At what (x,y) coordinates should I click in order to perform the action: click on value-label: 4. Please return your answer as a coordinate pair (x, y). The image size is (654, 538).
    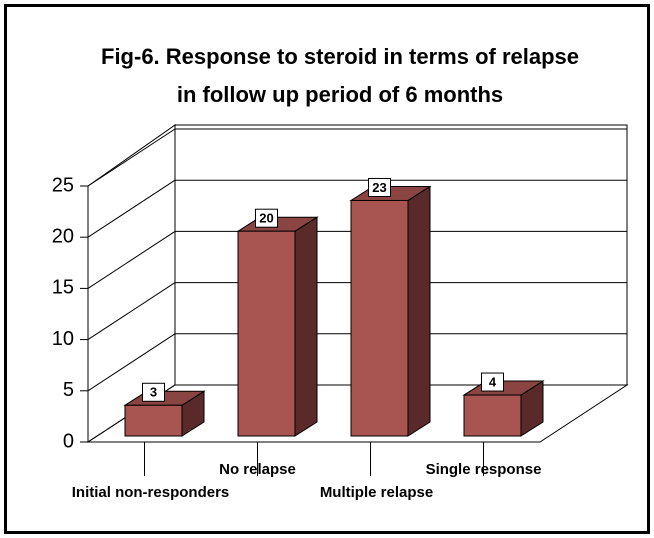
    Looking at the image, I should click on (493, 381).